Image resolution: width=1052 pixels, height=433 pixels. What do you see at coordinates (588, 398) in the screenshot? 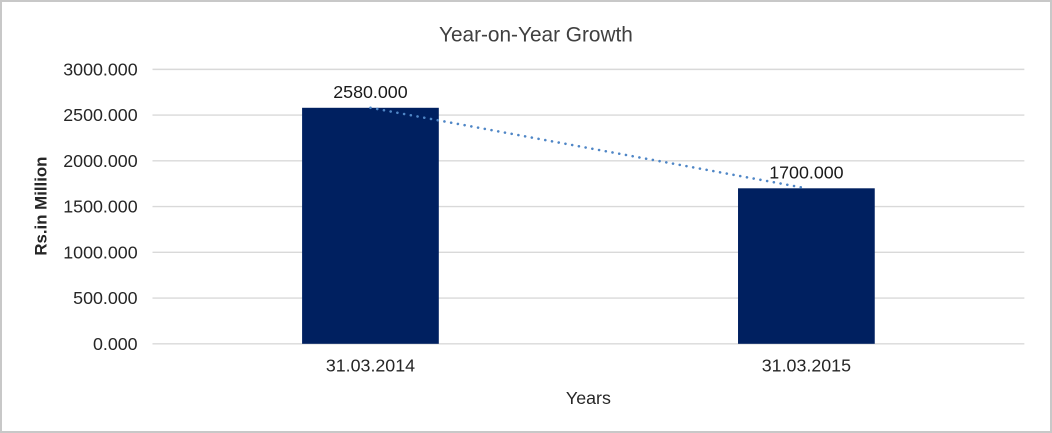
I see `x-axis-title: Years` at bounding box center [588, 398].